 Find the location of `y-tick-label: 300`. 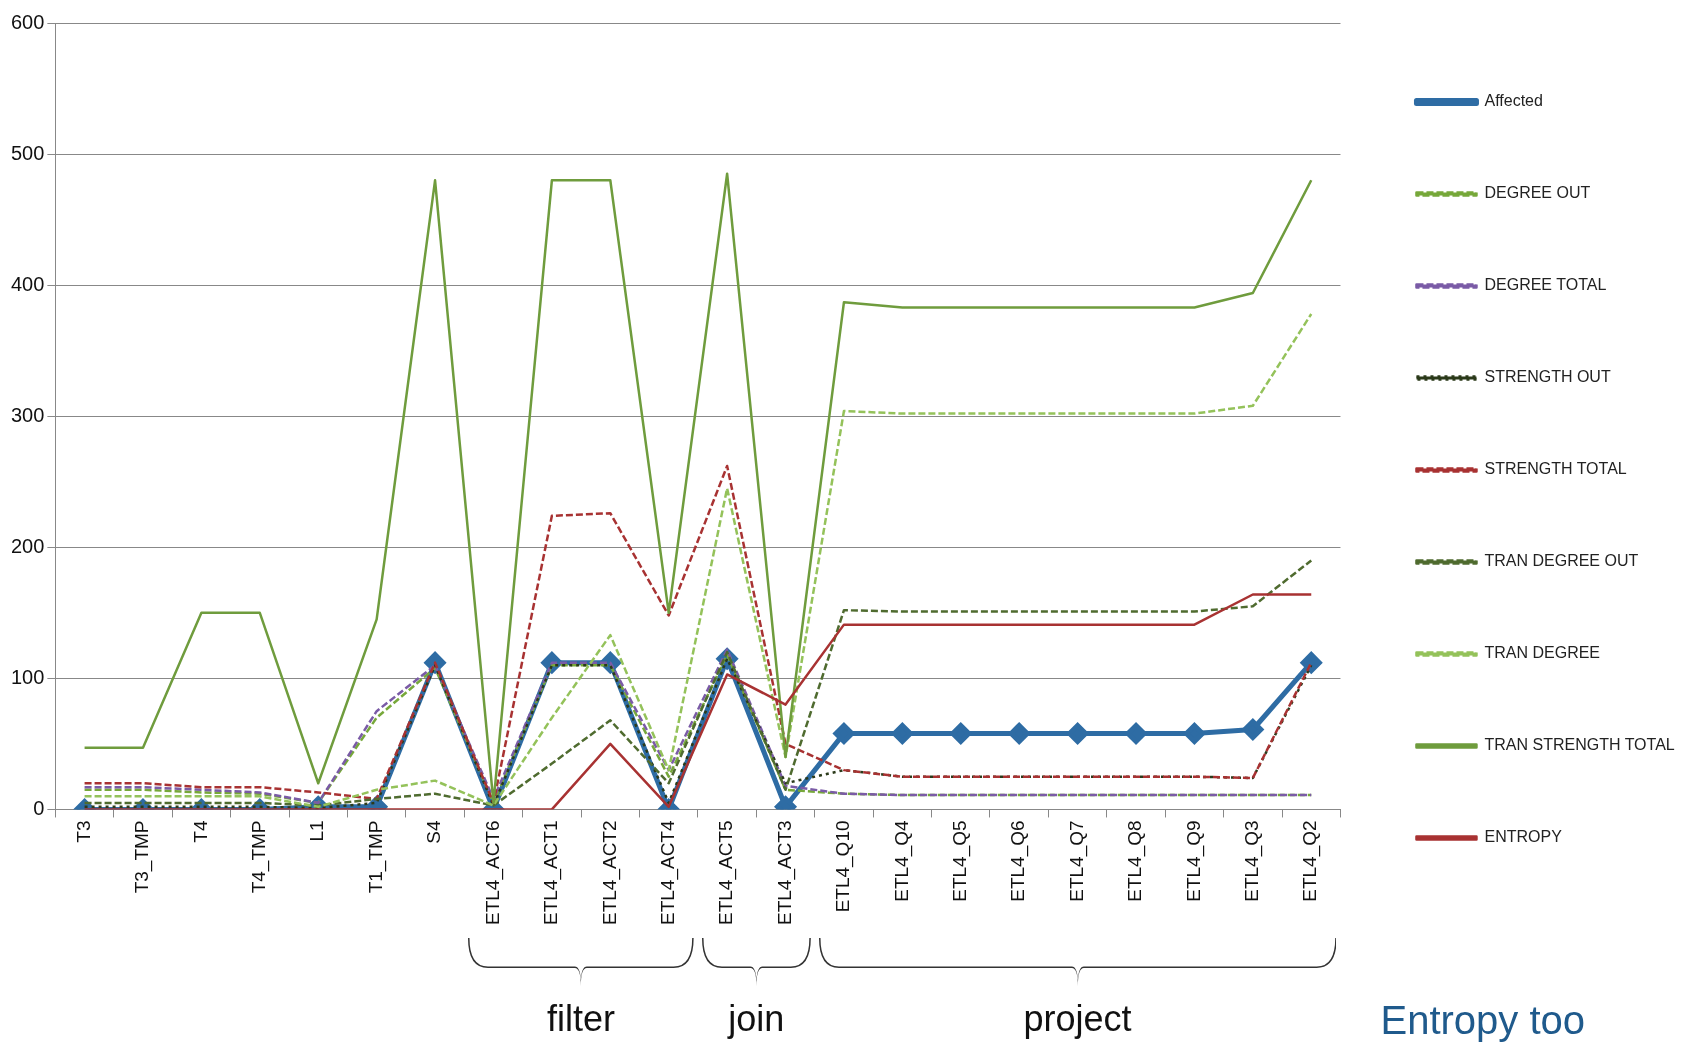

y-tick-label: 300 is located at coordinates (27, 414).